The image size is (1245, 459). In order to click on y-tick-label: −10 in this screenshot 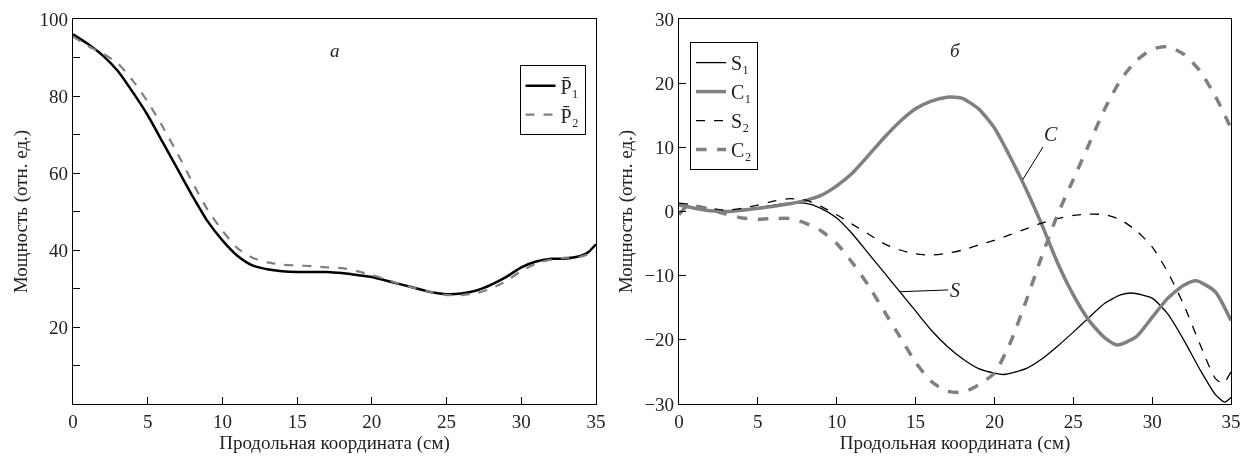, I will do `click(659, 276)`.